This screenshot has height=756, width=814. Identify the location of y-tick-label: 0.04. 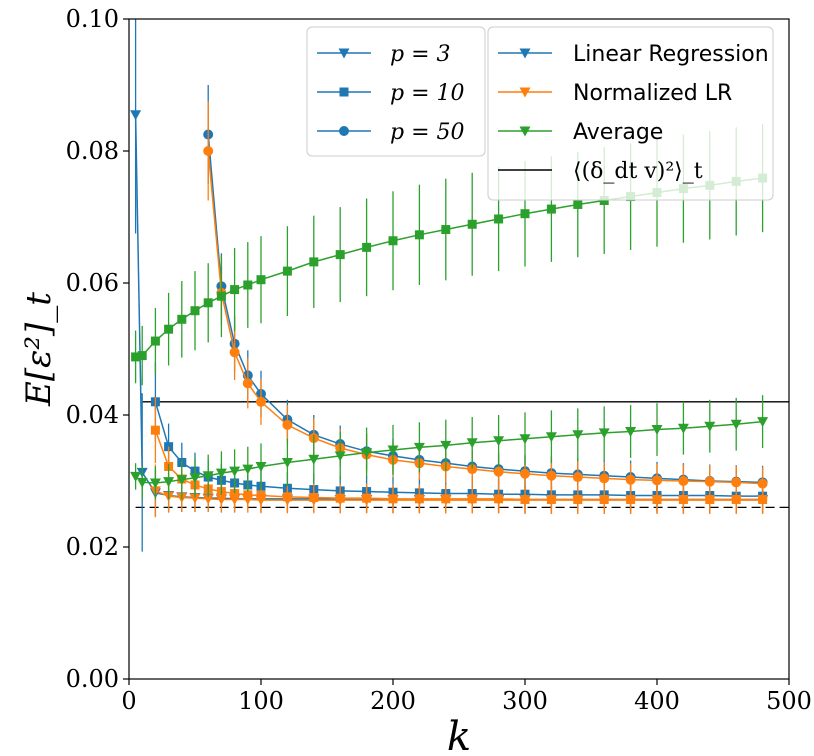
(92, 415).